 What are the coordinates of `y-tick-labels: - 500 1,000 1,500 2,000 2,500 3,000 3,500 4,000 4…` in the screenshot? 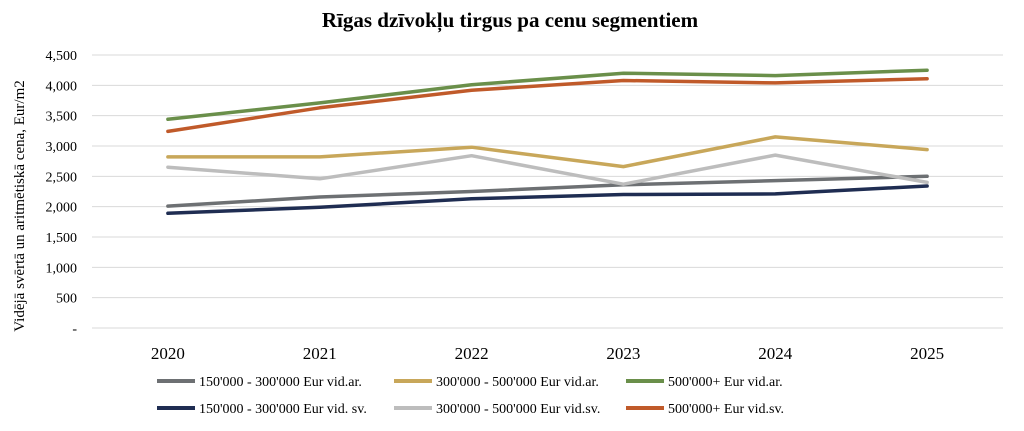 It's located at (62, 193).